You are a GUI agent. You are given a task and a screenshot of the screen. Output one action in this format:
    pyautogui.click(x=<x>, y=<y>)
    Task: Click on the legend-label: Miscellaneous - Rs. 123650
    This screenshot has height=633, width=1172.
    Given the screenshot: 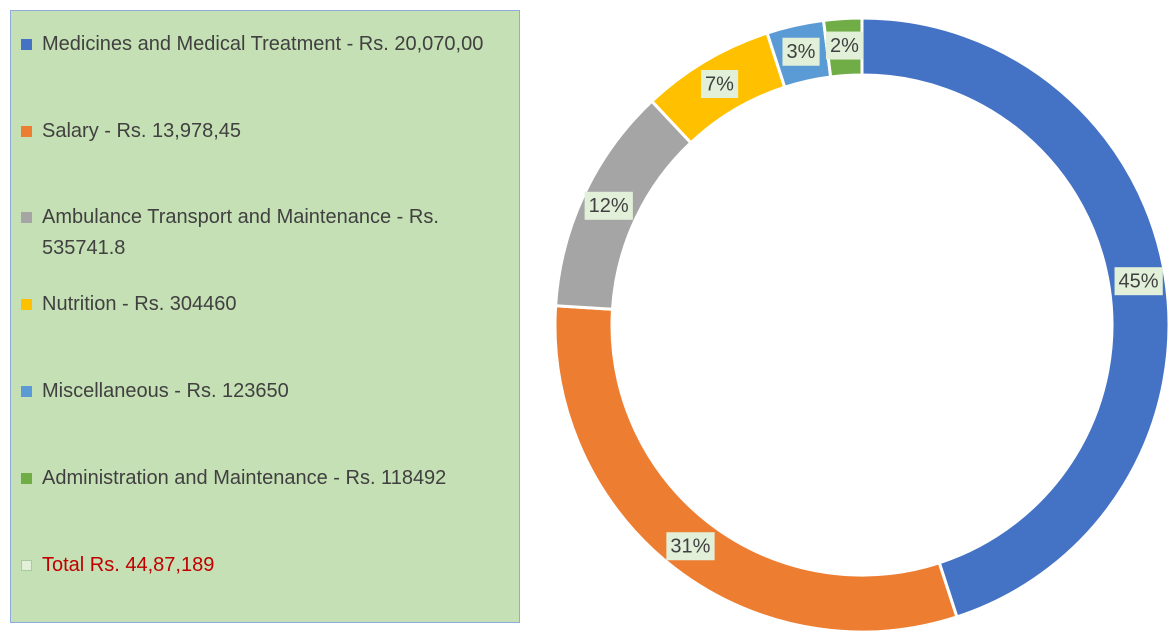 What is the action you would take?
    pyautogui.click(x=165, y=391)
    